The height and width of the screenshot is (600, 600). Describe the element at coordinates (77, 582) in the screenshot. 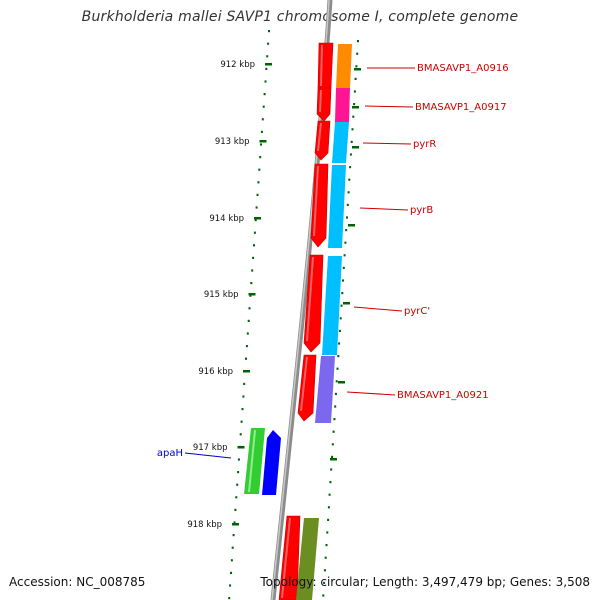

I see `accession-text: Accession: NC_008785` at that location.